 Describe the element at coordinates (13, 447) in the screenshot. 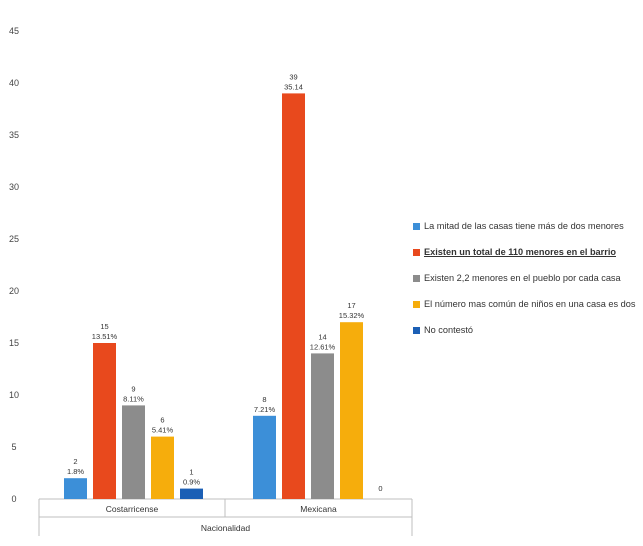

I see `y-tick-label-1: 5` at that location.